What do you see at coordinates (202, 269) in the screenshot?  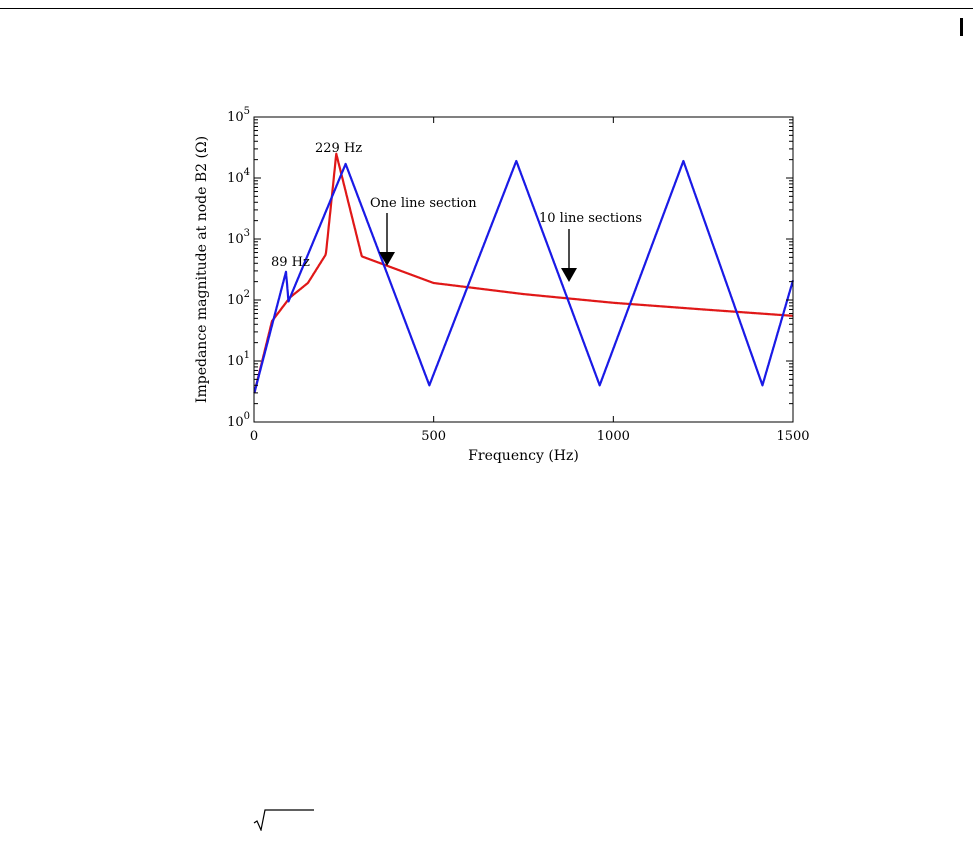 I see `y-axis-label: Impedance magnitude at node B2 (Ω)` at bounding box center [202, 269].